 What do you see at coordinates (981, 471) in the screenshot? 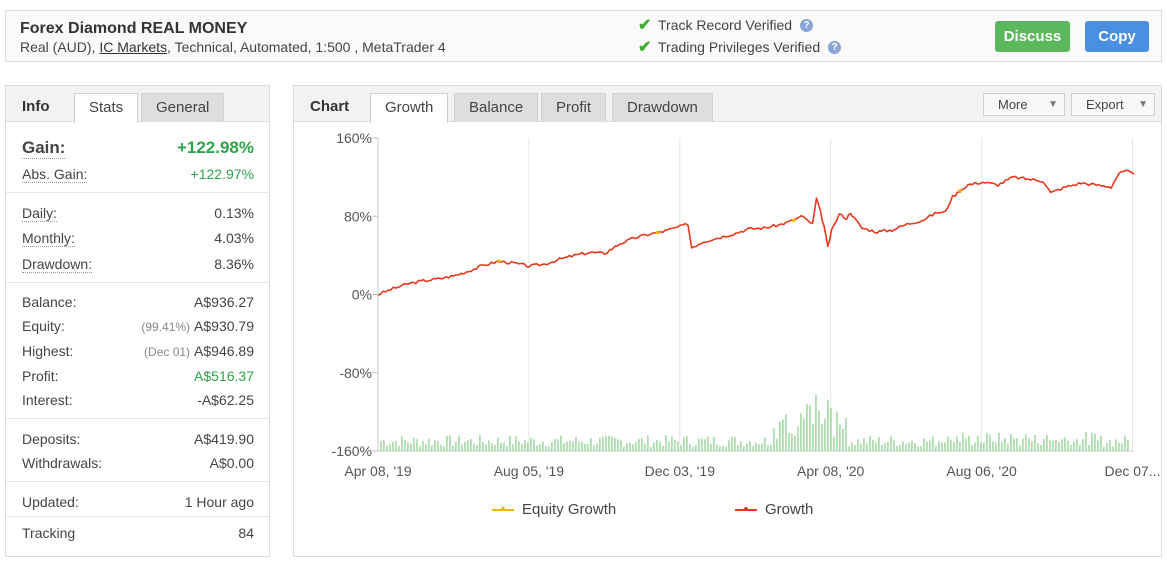
I see `x-tick-label: Aug 06, '20` at bounding box center [981, 471].